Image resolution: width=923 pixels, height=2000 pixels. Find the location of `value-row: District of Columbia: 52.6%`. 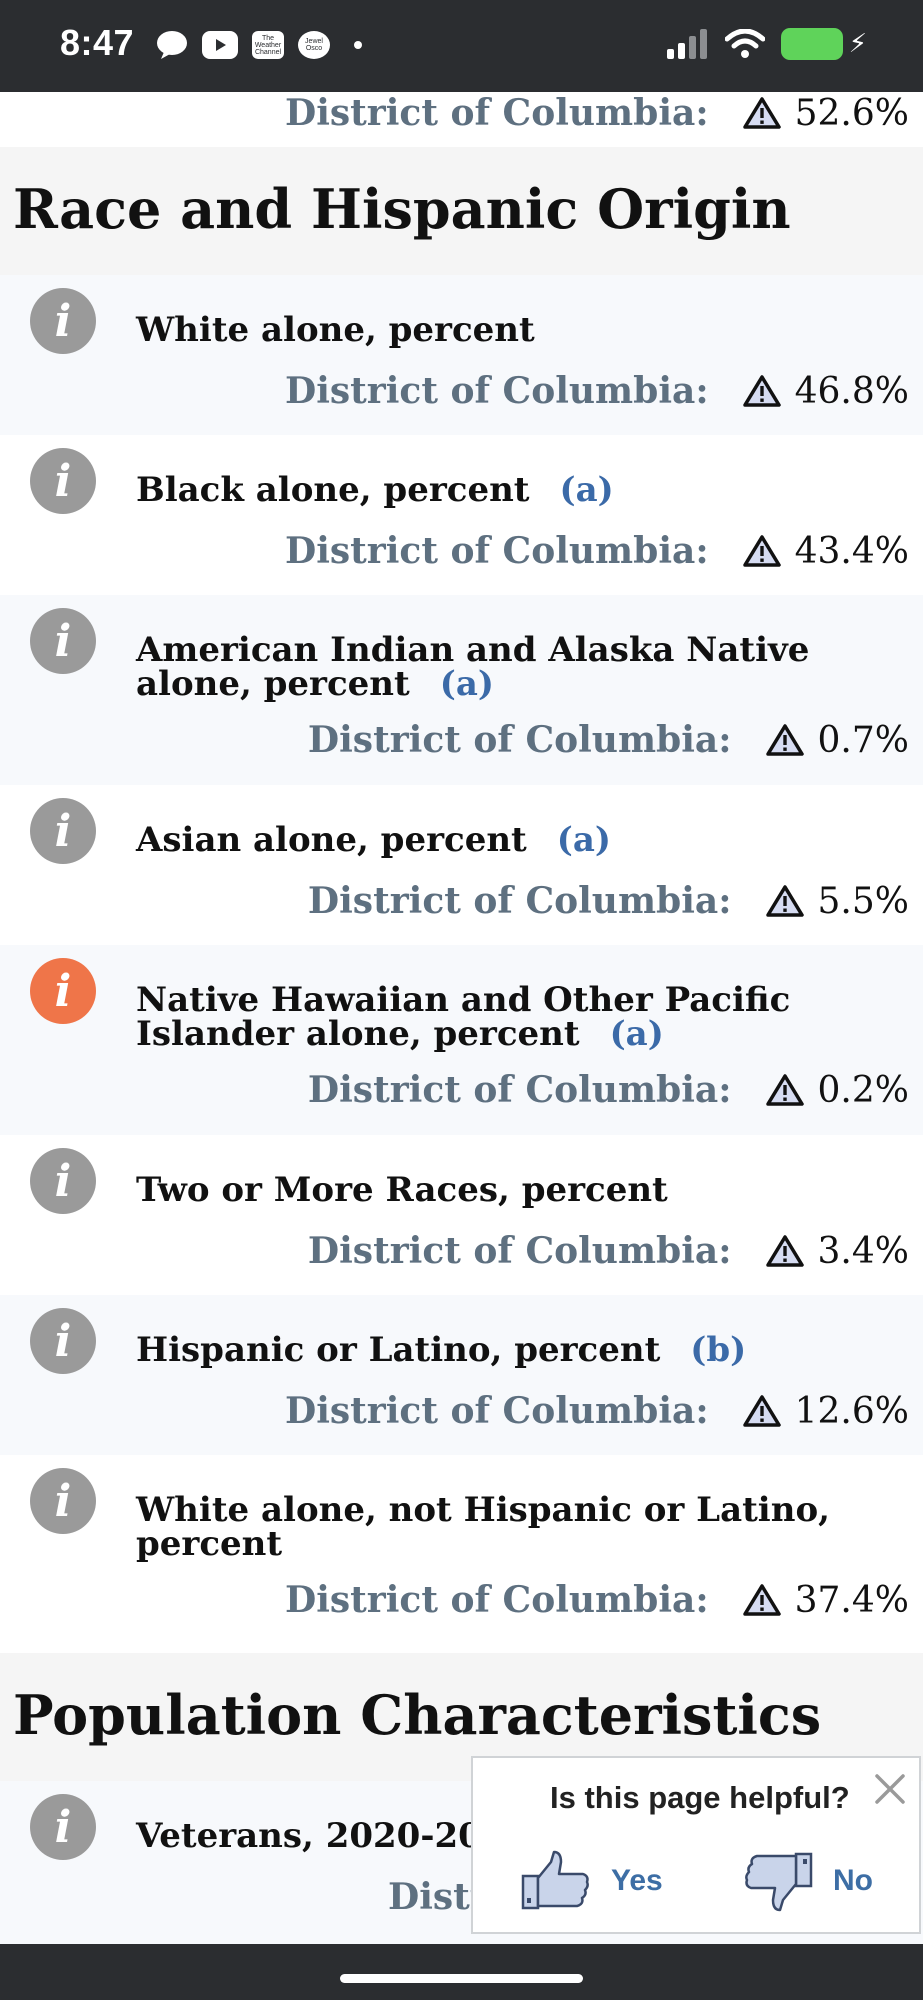

value-row: District of Columbia: 52.6% is located at coordinates (597, 113).